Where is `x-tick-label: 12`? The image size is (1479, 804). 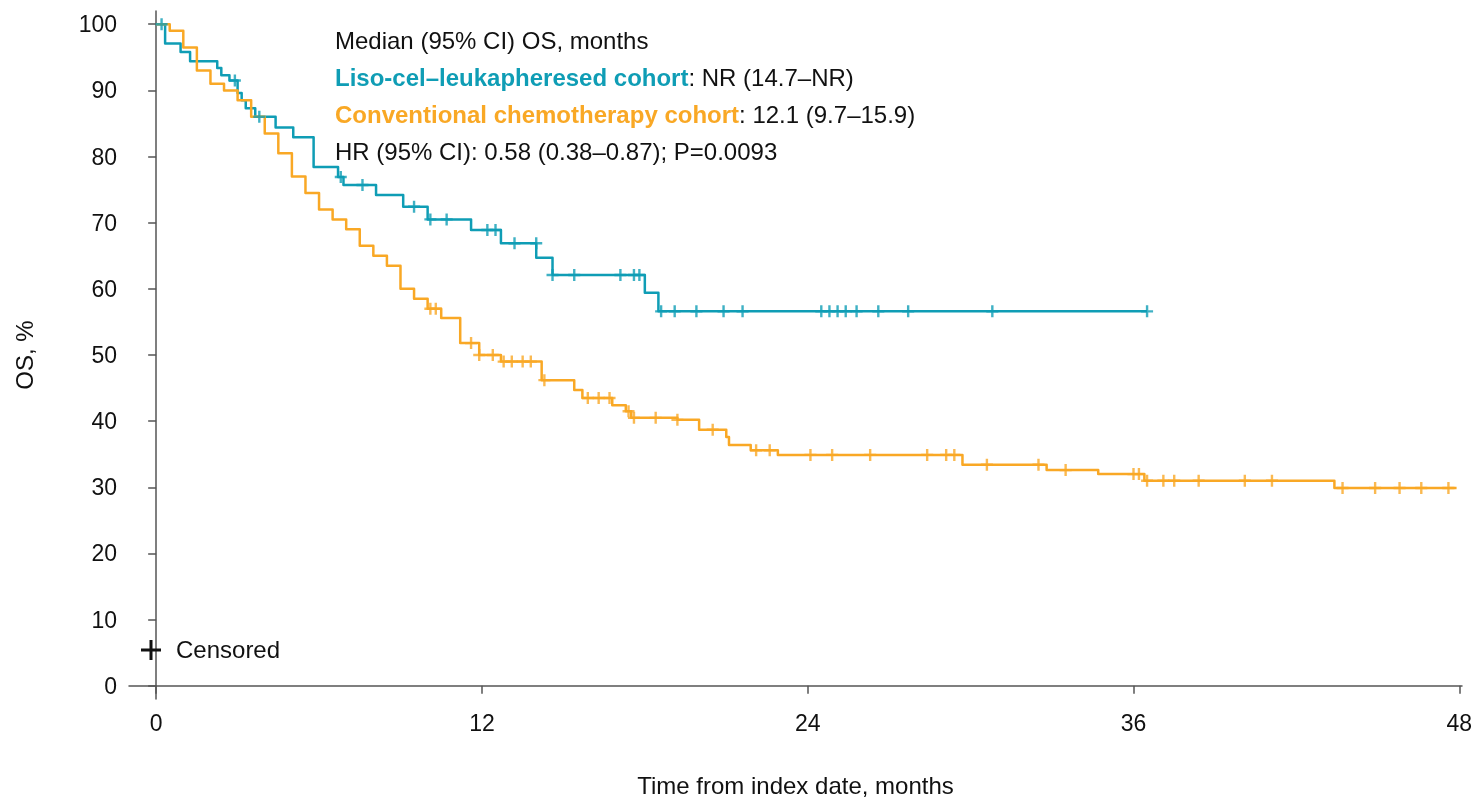 x-tick-label: 12 is located at coordinates (482, 722).